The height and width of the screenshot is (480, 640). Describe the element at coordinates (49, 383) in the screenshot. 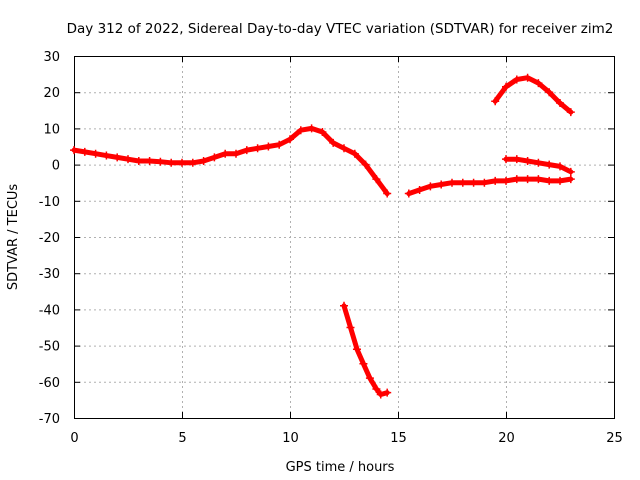

I see `y-tick-label: -60` at that location.